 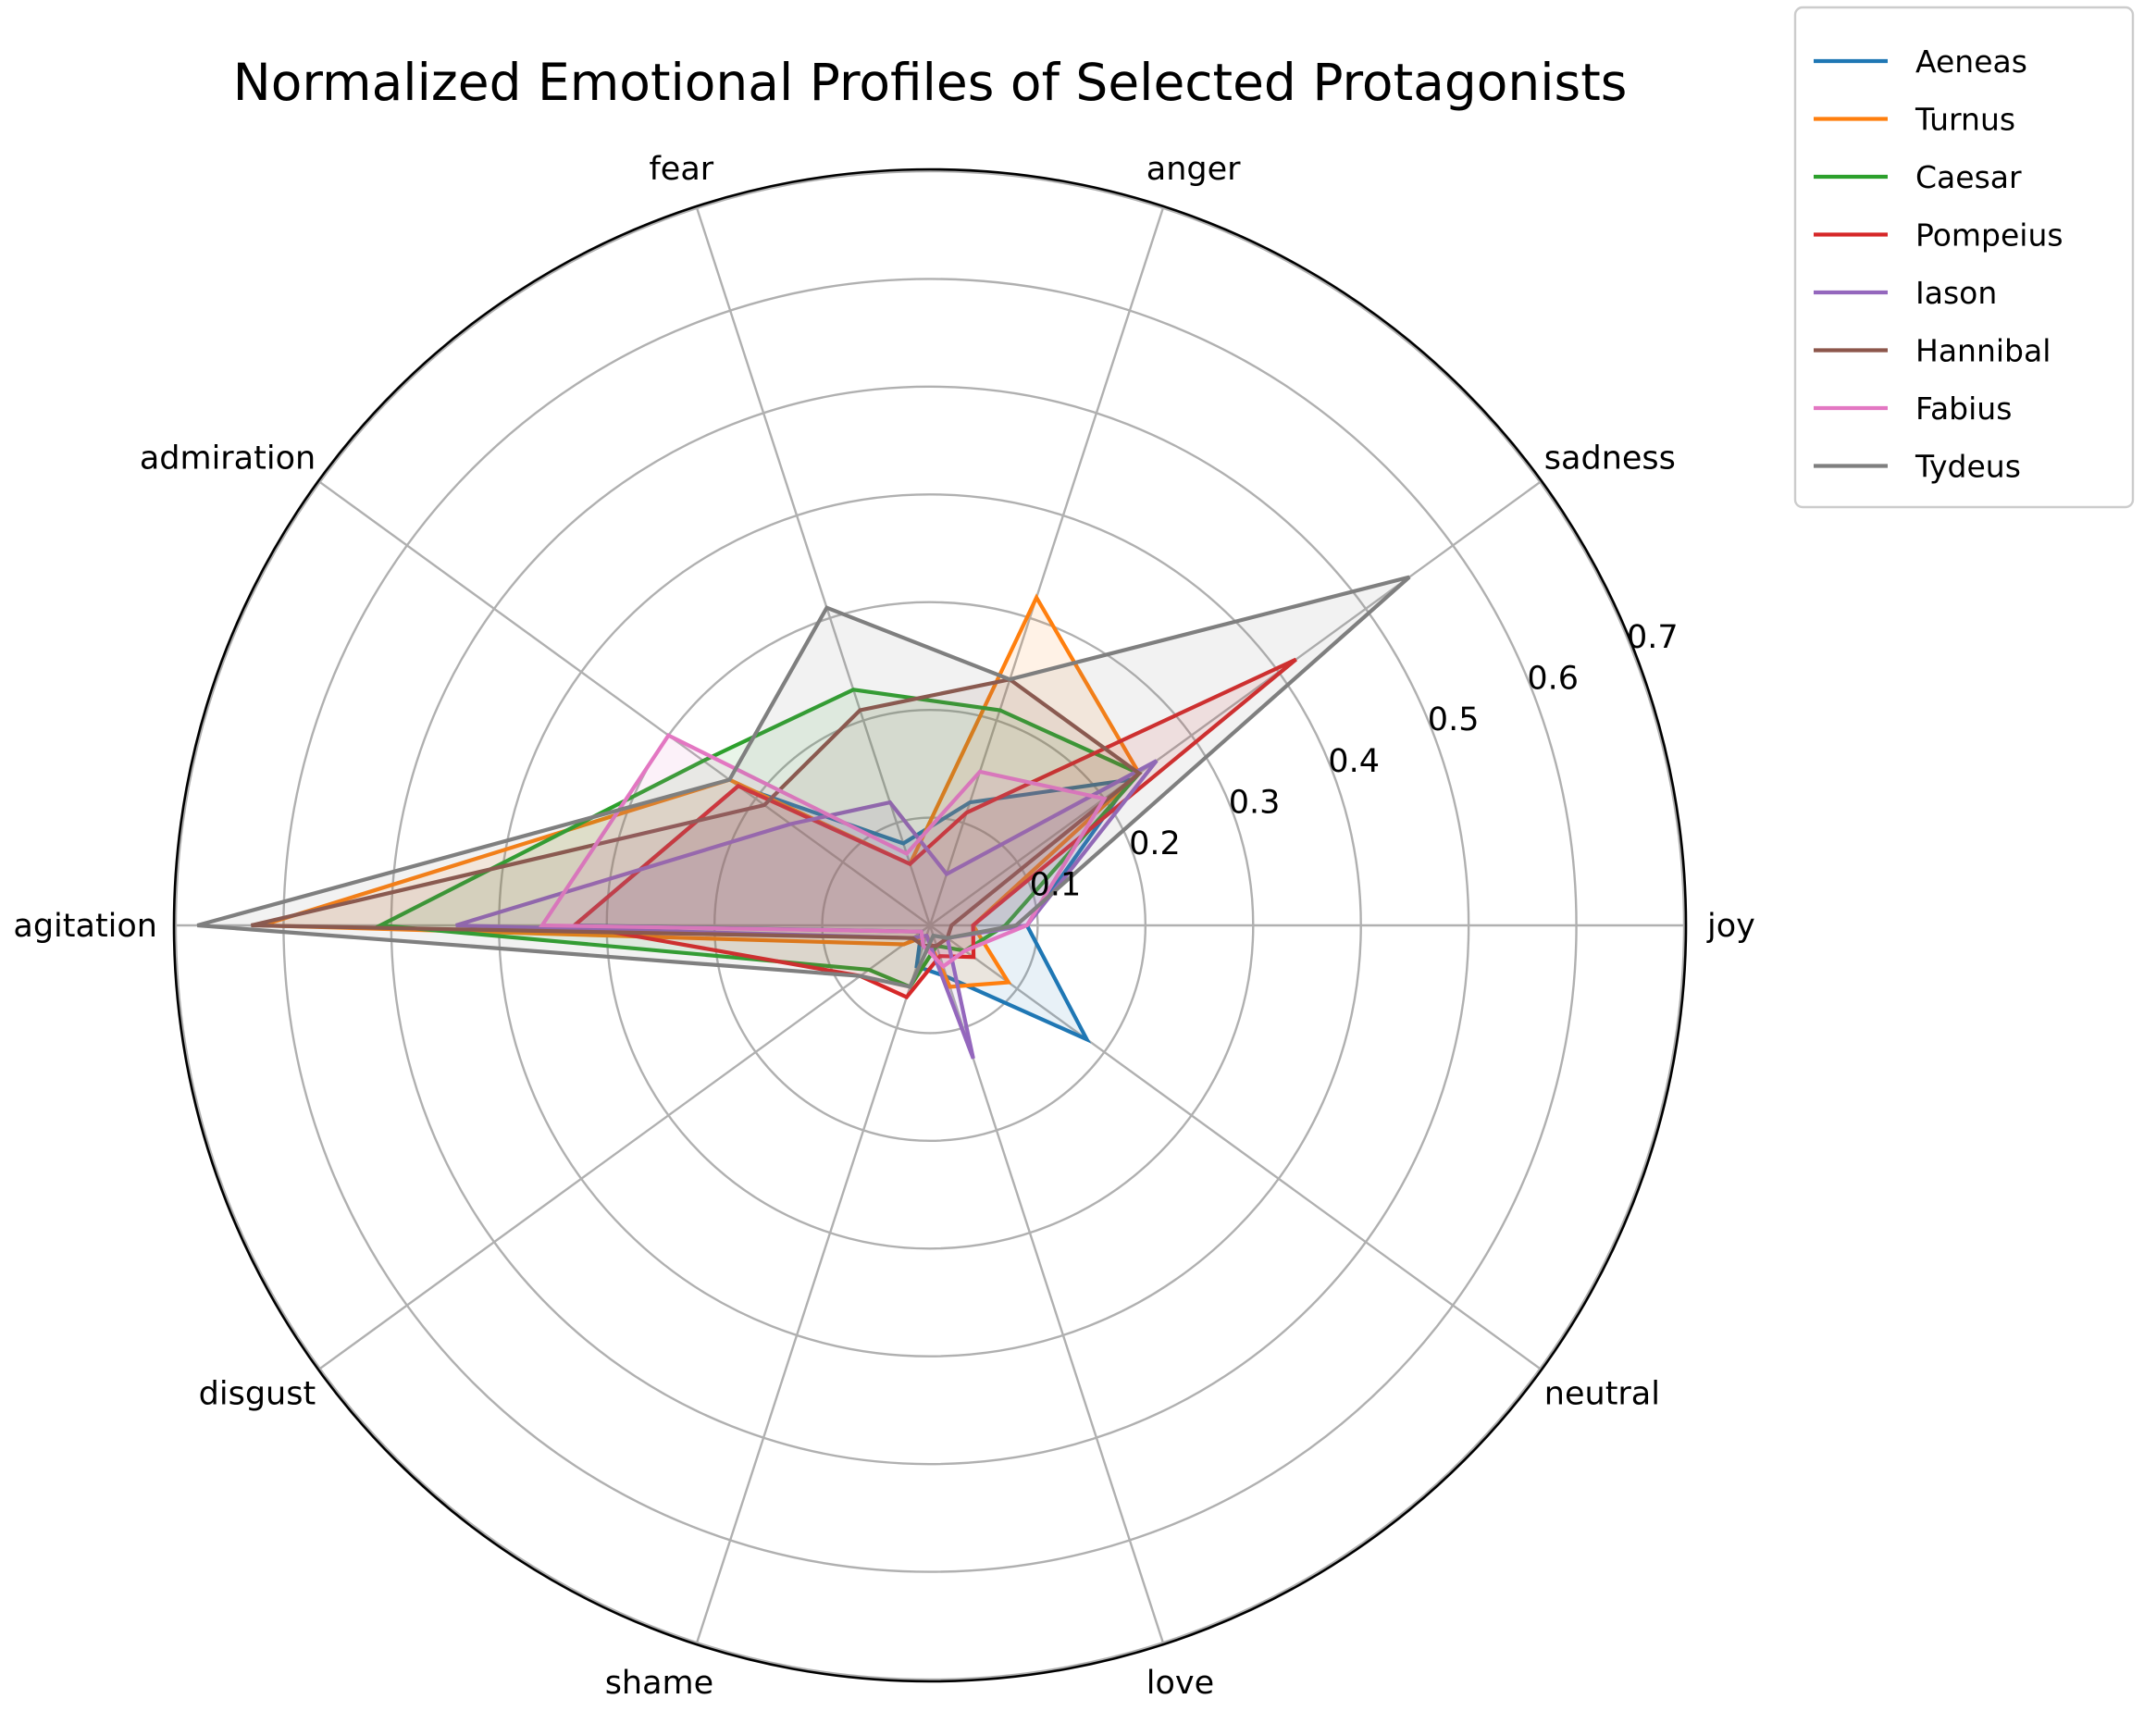 I want to click on axis-label-anger: anger, so click(x=1193, y=169).